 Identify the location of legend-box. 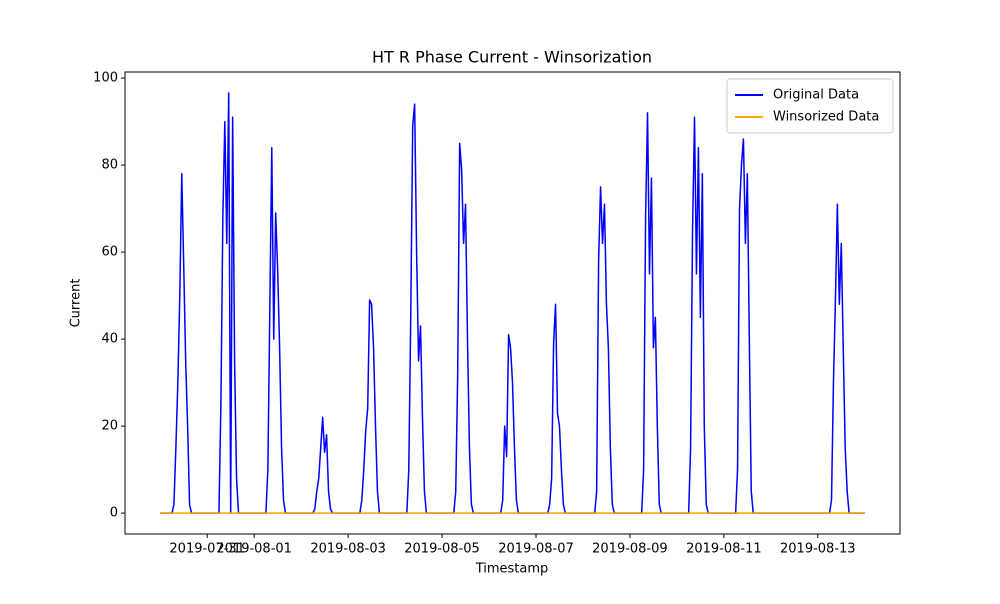
(810, 106).